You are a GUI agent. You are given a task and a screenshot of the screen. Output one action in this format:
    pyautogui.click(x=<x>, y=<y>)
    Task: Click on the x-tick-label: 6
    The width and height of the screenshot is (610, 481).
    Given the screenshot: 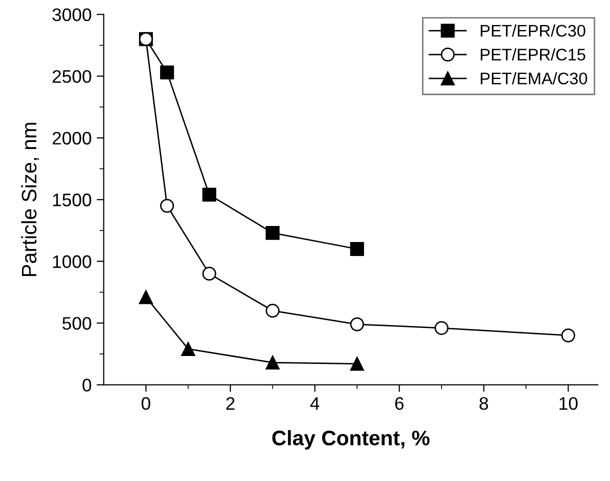 What is the action you would take?
    pyautogui.click(x=399, y=403)
    